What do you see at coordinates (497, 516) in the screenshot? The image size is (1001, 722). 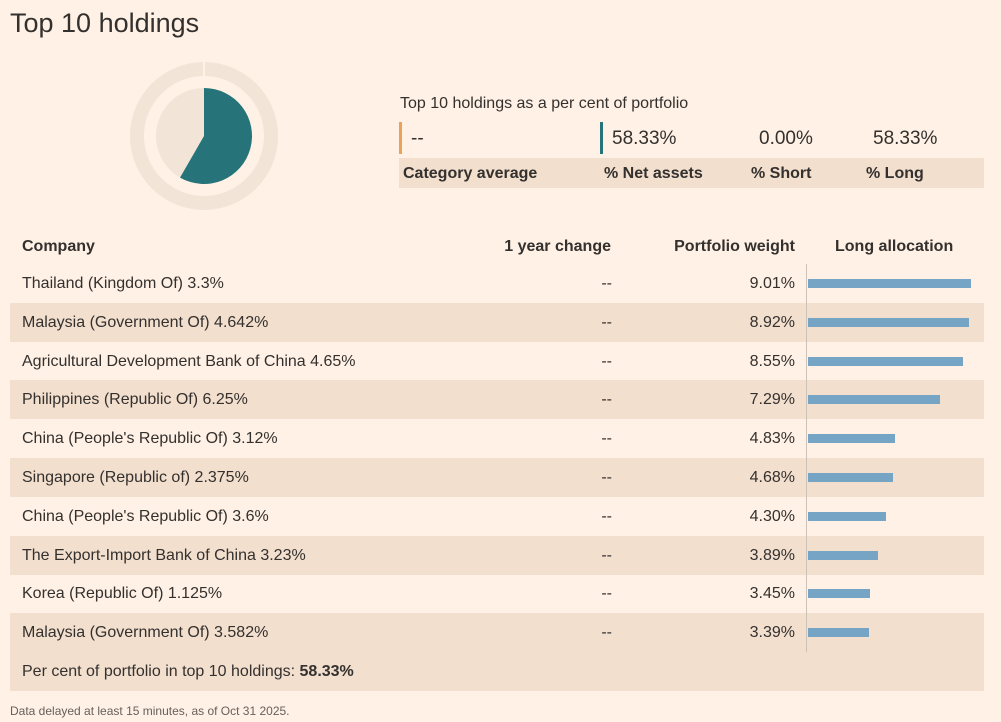 I see `table-row: China (People's Republic Of) 3.6% -- 4.30%` at bounding box center [497, 516].